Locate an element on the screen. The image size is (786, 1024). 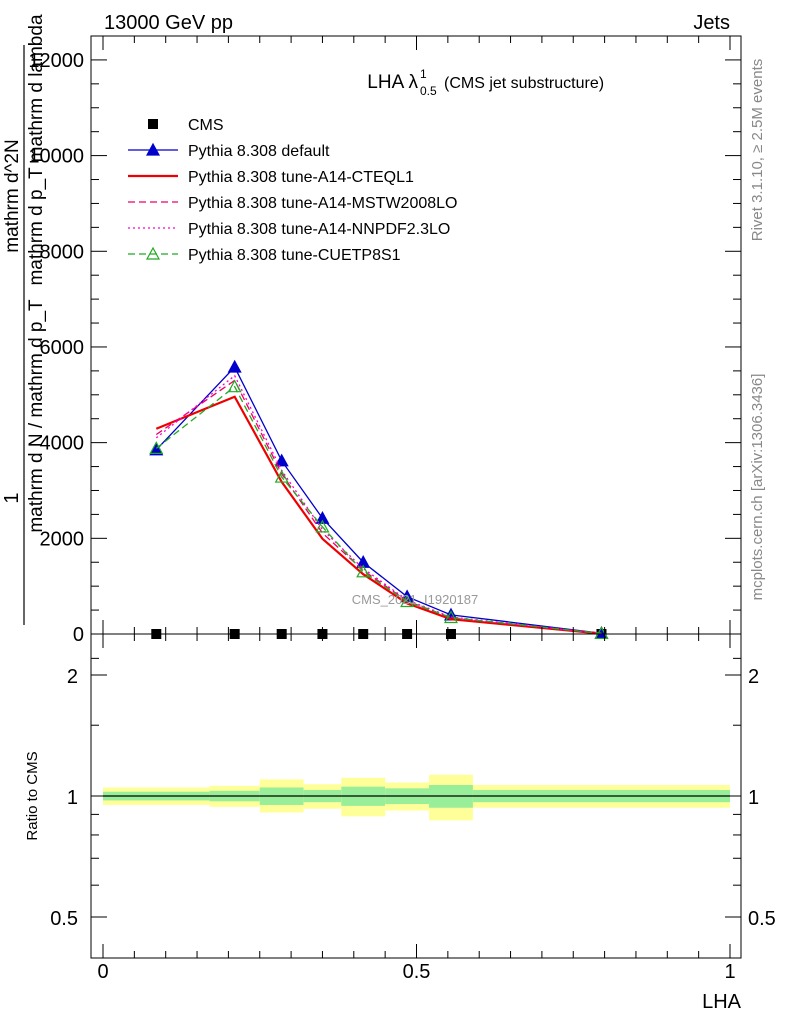
legend-item: Pythia 8.308 tune-A14-NNPDF2.3LO is located at coordinates (289, 229).